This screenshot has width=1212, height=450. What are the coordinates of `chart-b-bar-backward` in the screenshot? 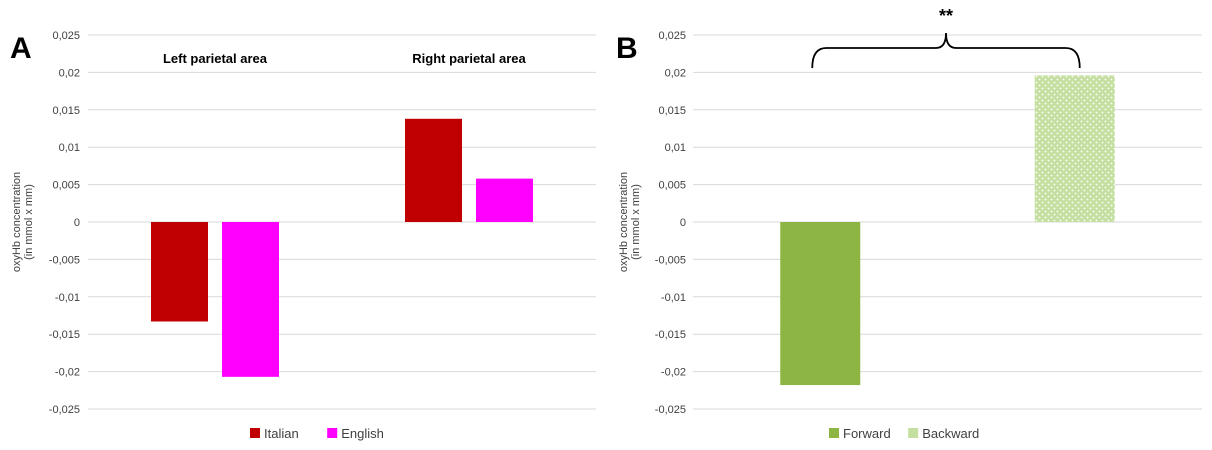 It's located at (1074, 148).